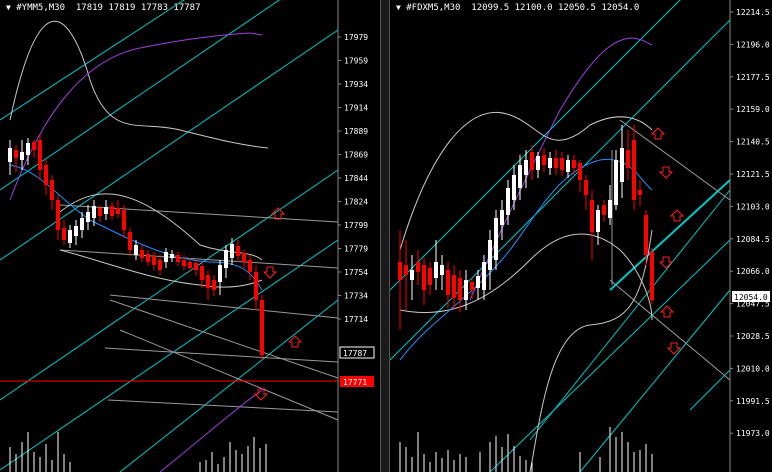 The image size is (772, 472). What do you see at coordinates (136, 227) in the screenshot?
I see `moving-average` at bounding box center [136, 227].